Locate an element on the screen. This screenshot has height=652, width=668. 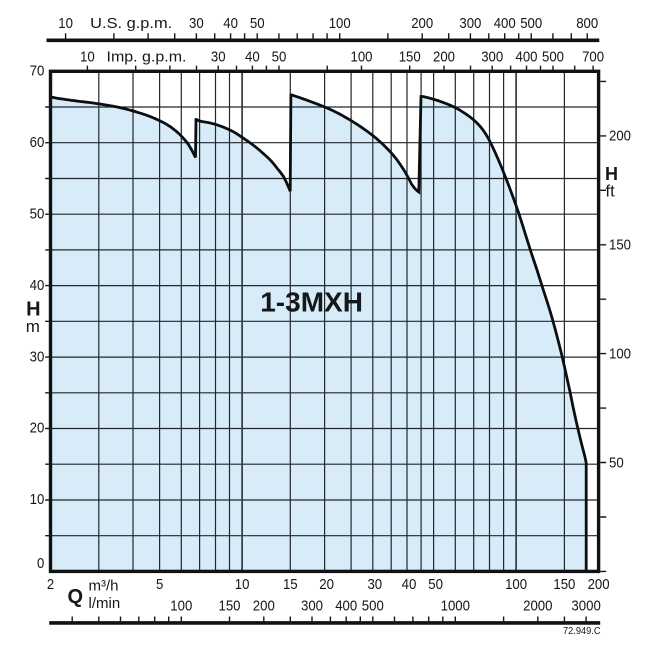
svg-text: l/min is located at coordinates (105, 603).